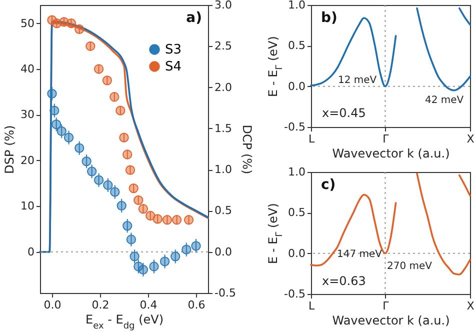  I want to click on annotation: 42 meV, so click(444, 100).